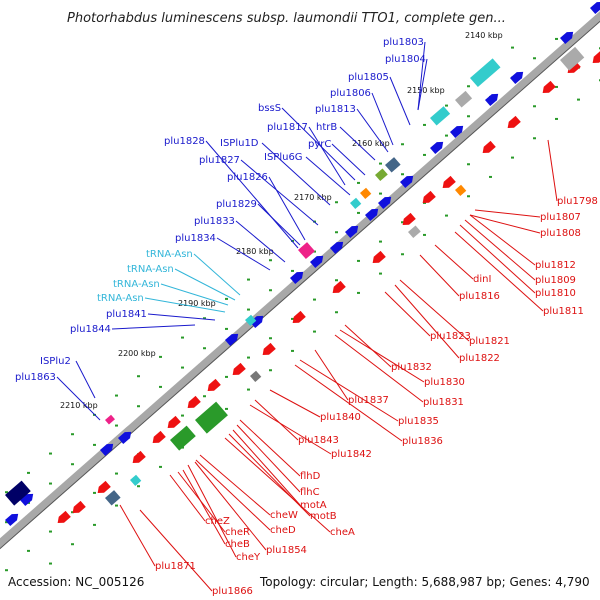  I want to click on reverse-gene-label: cheB, so click(237, 544).